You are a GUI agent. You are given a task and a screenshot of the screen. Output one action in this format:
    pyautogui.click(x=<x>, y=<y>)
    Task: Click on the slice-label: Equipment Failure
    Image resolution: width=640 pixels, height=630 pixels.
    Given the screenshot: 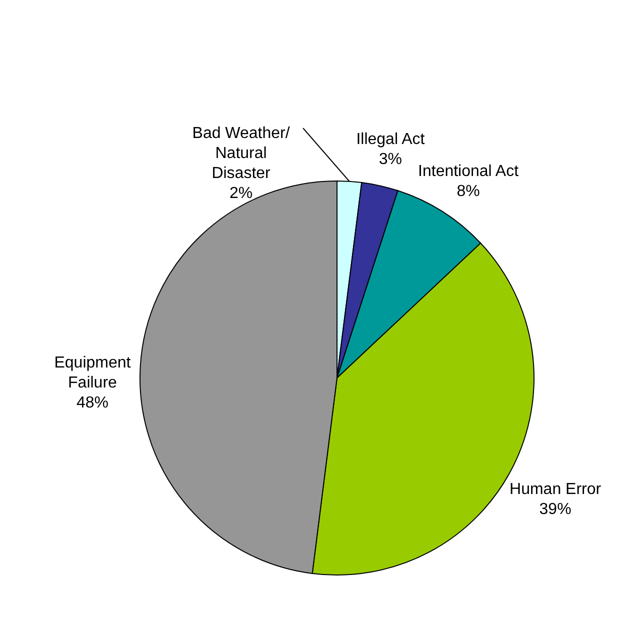 What is the action you would take?
    pyautogui.click(x=93, y=373)
    